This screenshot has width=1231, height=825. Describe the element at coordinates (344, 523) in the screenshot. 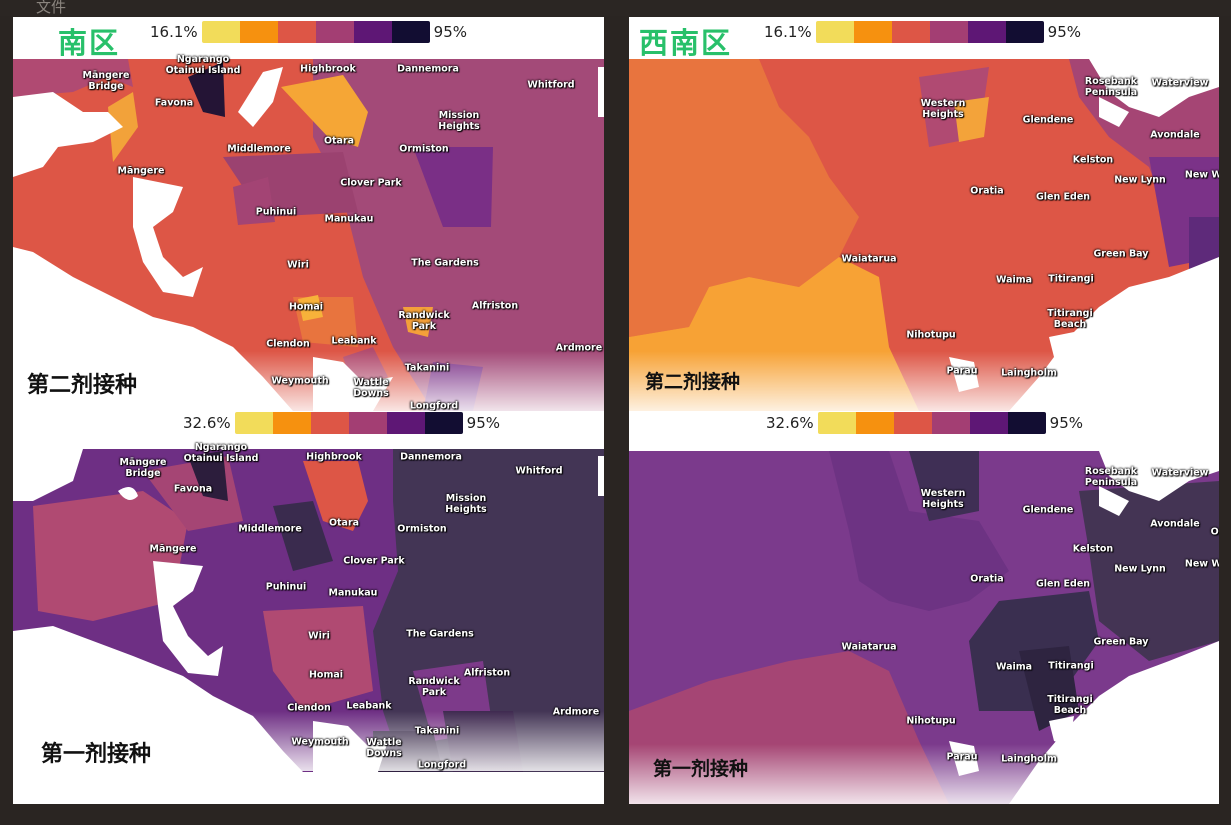

I see `place-label: Otara` at that location.